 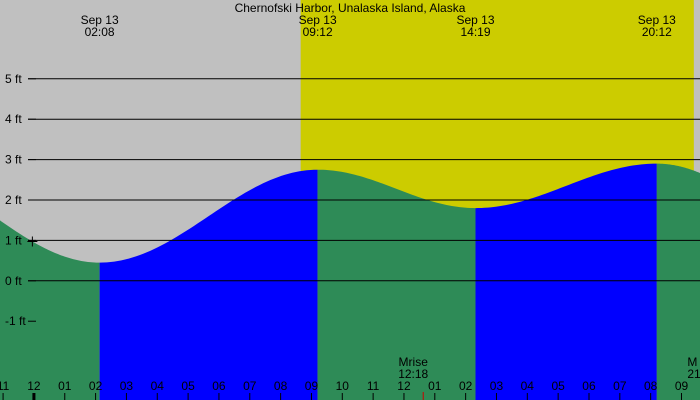 I want to click on y-tick-label: -1 ft, so click(x=15, y=321).